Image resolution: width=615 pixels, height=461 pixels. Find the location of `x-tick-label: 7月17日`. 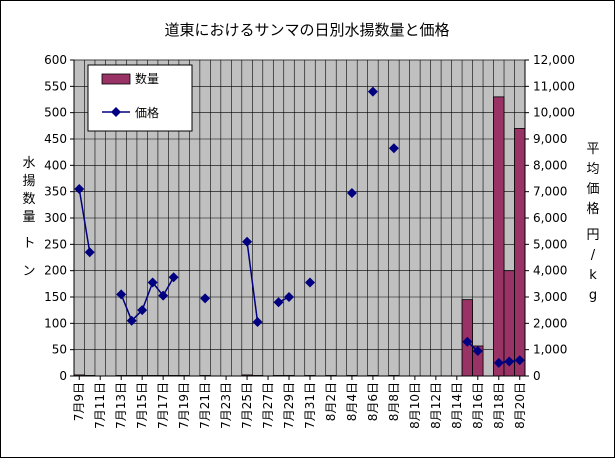

x-tick-label: 7月17日 is located at coordinates (163, 405).